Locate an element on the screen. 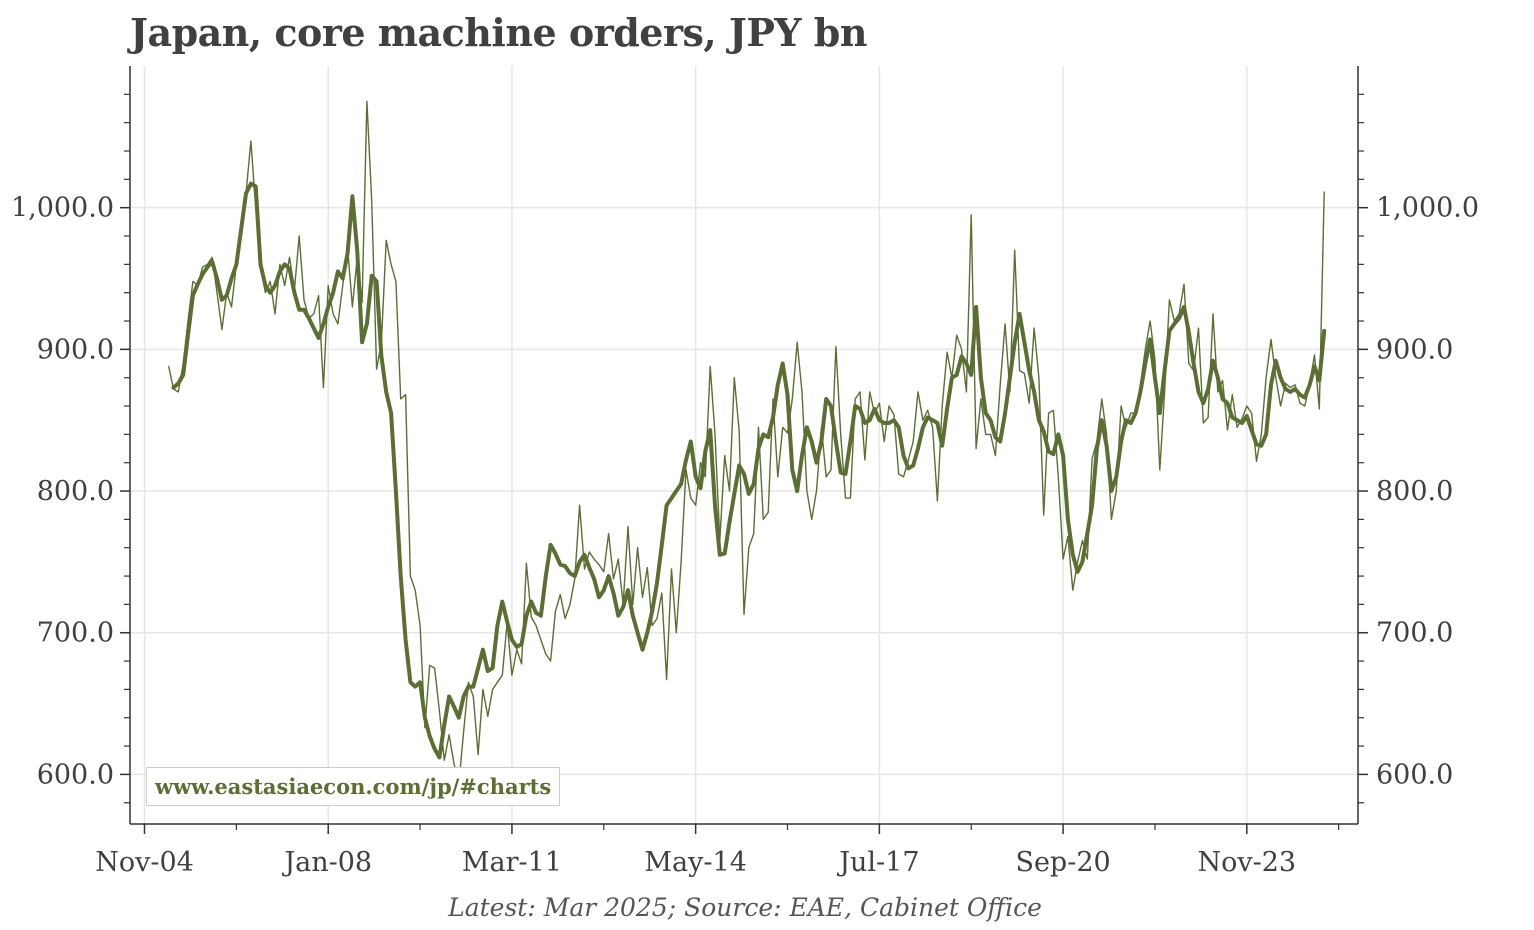  x-tick-label: Nov-23 is located at coordinates (1246, 862).